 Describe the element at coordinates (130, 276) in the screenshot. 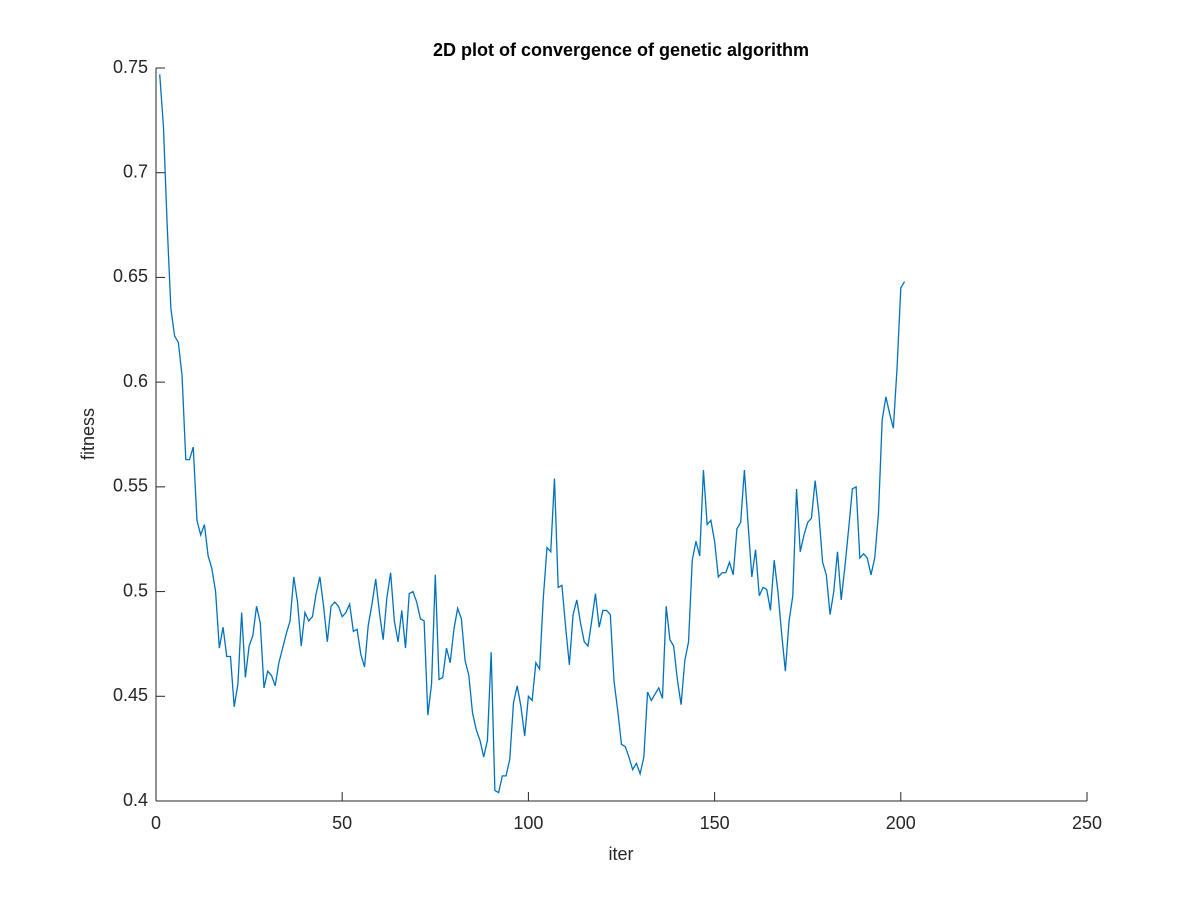

I see `y-tick-label: 0.65` at that location.